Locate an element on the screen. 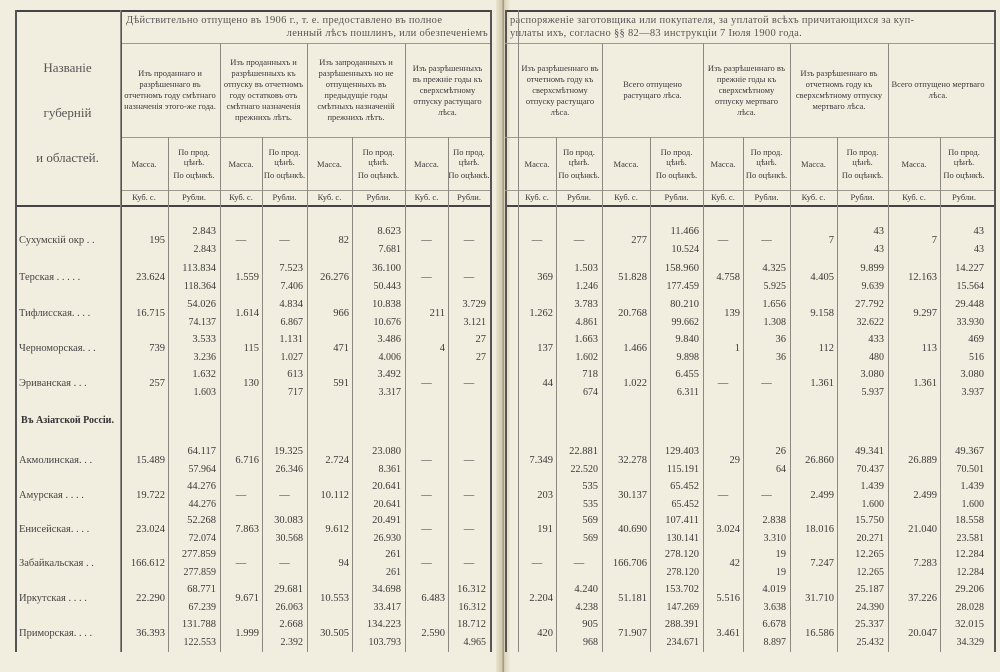 Image resolution: width=1000 pixels, height=672 pixels. header-bottom-rule is located at coordinates (252, 206).